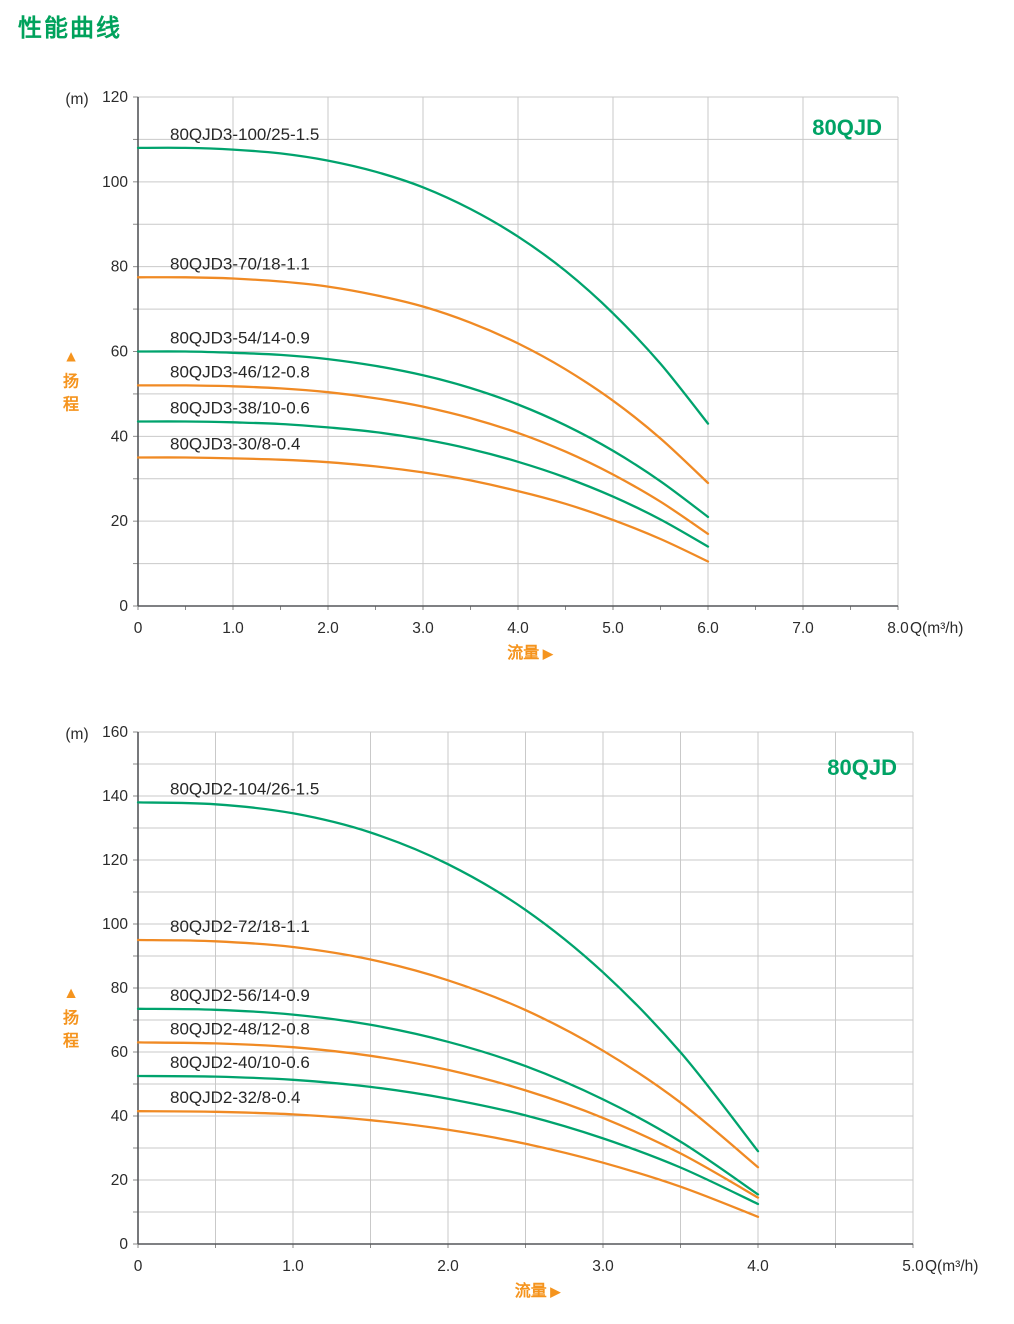  What do you see at coordinates (240, 371) in the screenshot?
I see `series-label: 80QJD3-46/12-0.8` at bounding box center [240, 371].